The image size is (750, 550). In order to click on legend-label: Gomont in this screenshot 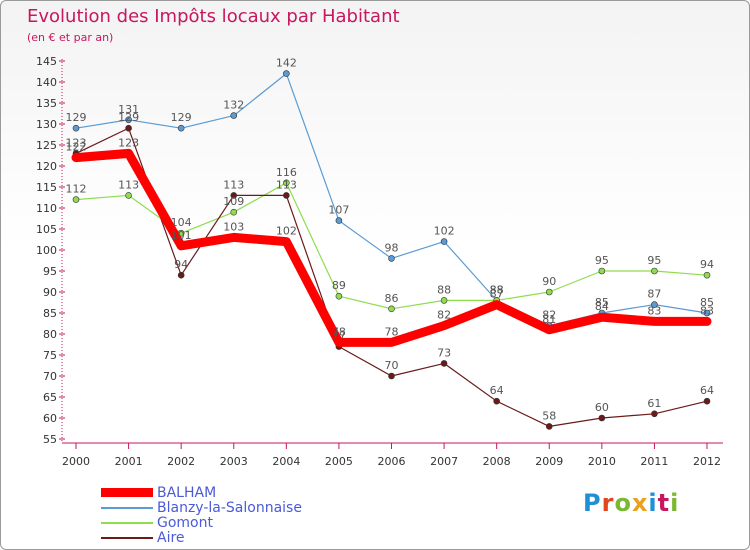, I will do `click(185, 522)`.